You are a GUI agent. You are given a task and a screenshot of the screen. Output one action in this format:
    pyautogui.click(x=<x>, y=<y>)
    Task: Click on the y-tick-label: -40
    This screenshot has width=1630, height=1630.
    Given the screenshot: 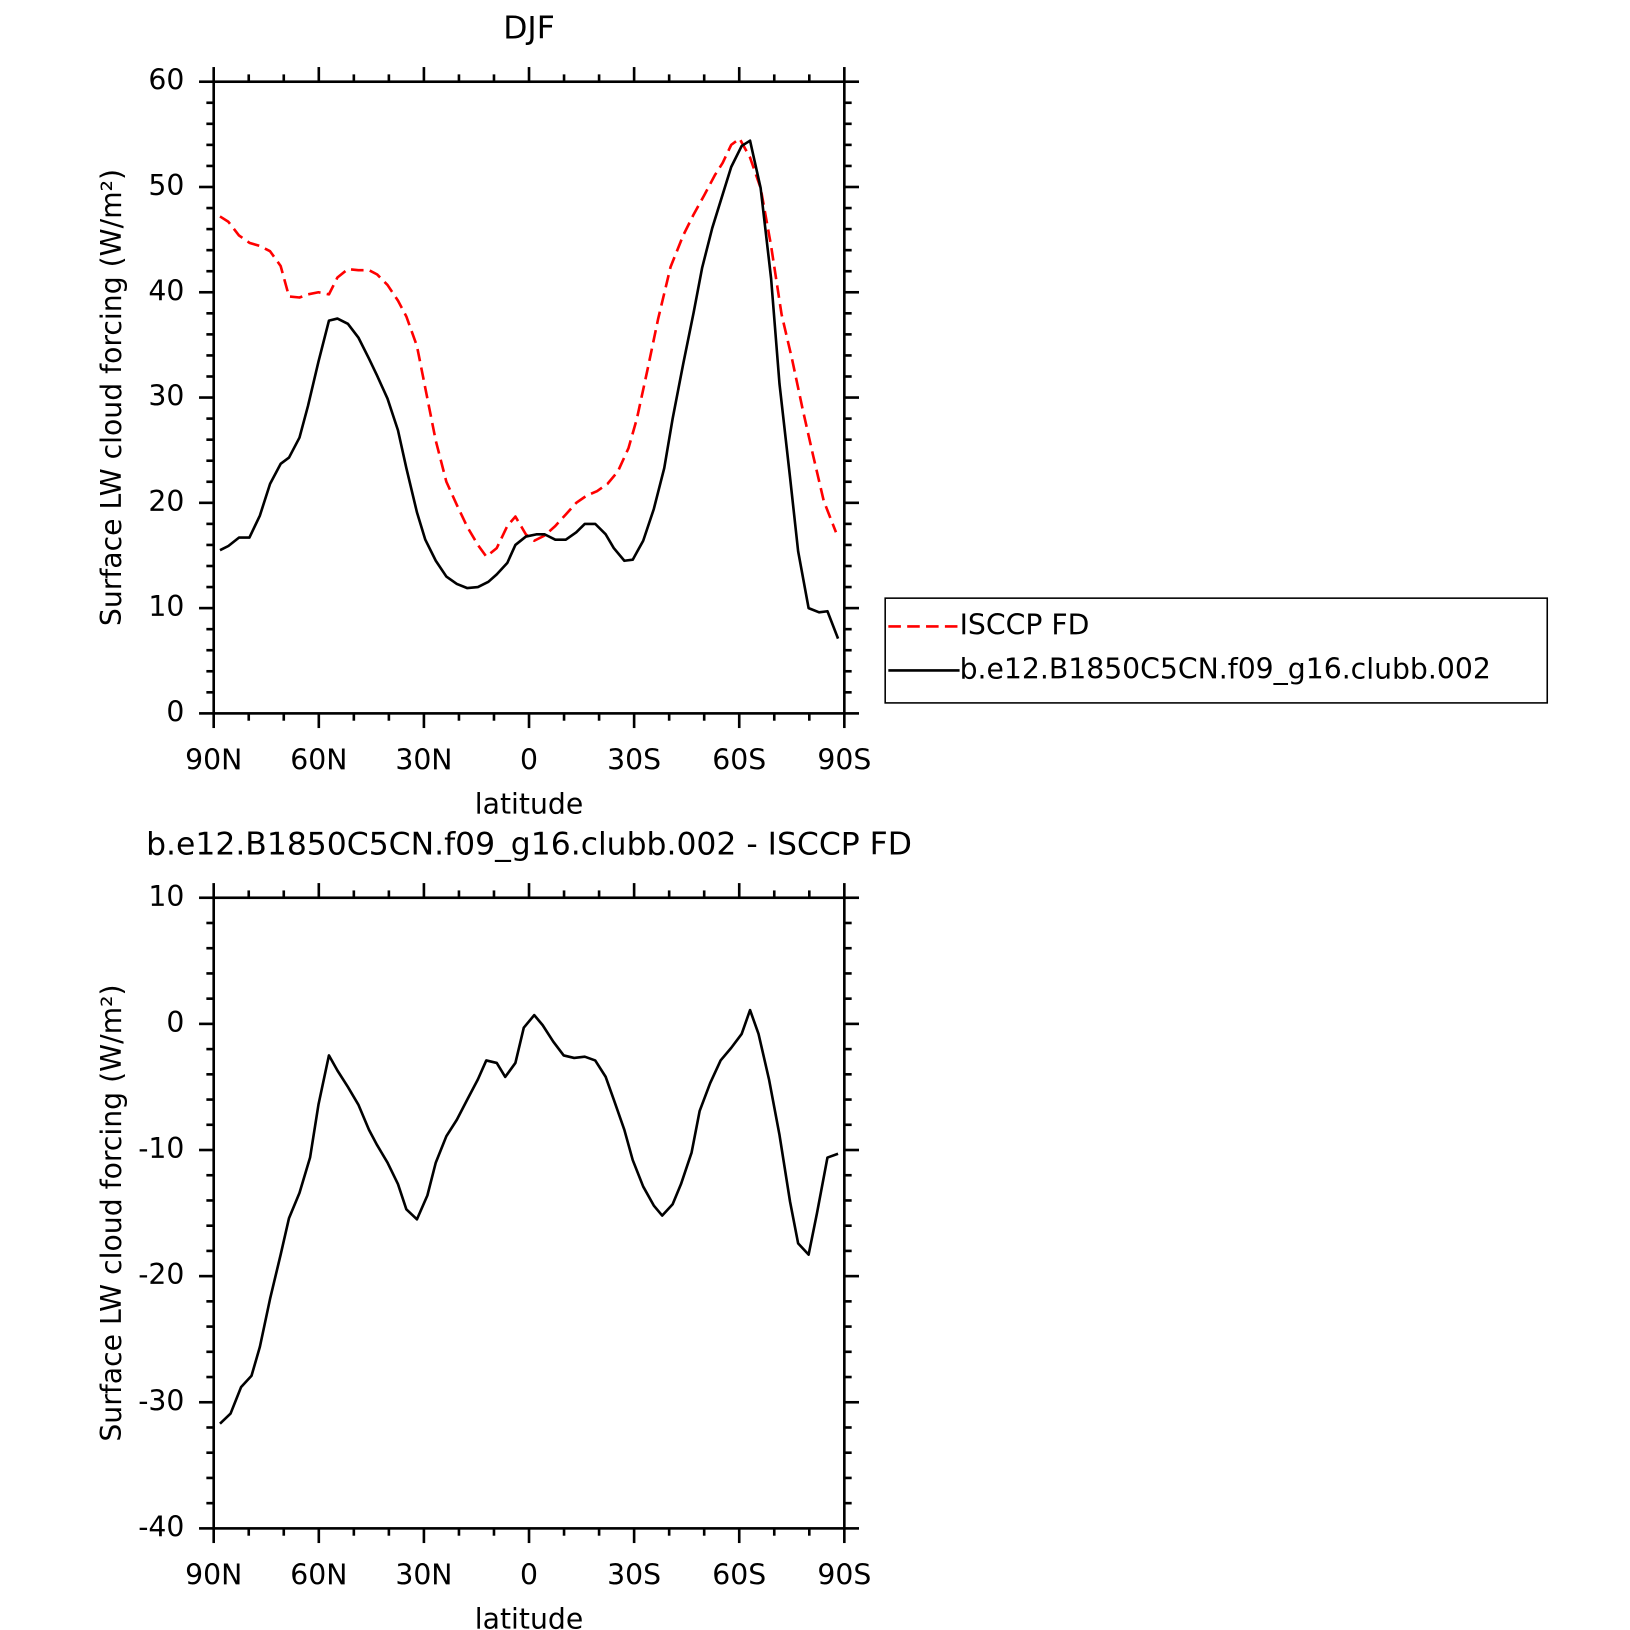 What is the action you would take?
    pyautogui.click(x=161, y=1526)
    